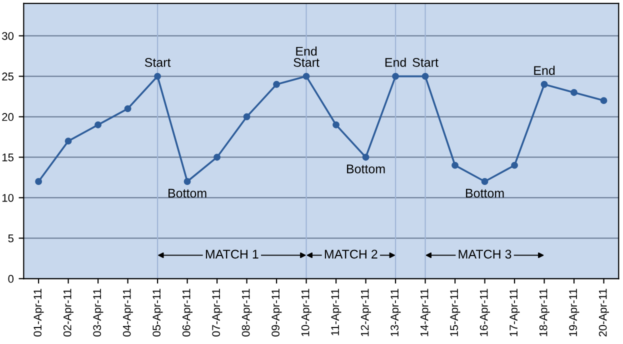 This screenshot has height=344, width=623. Describe the element at coordinates (307, 56) in the screenshot. I see `annotation: End Start` at that location.